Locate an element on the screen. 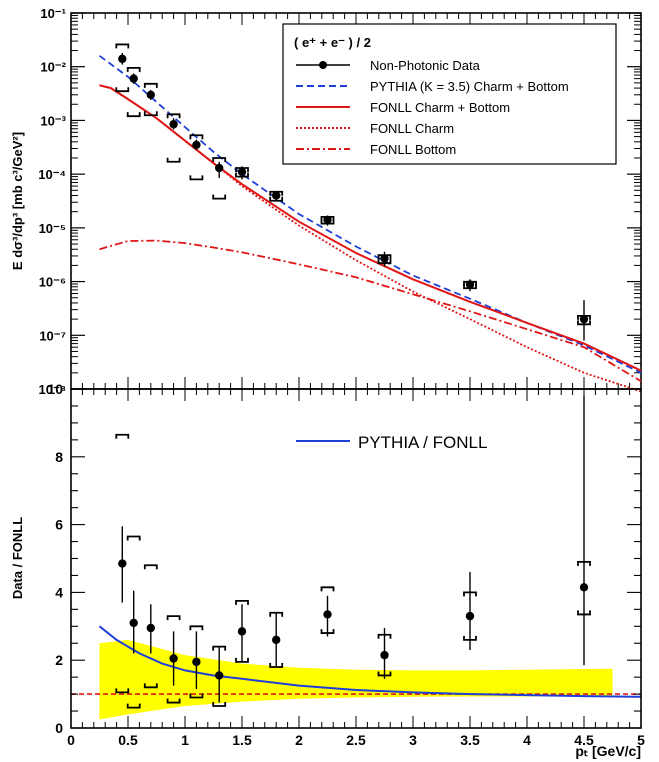 This screenshot has width=659, height=762. y-tick-label: 10⁻¹ is located at coordinates (53, 13).